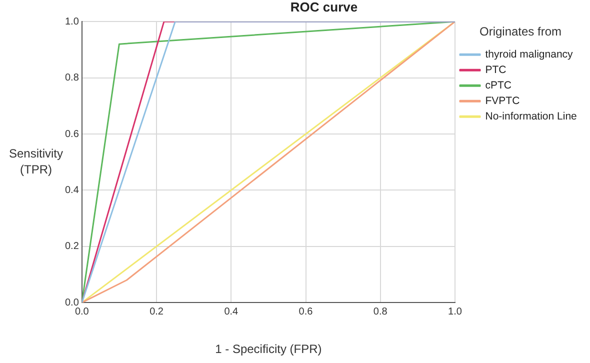  I want to click on x-tick-label: 0.0, so click(82, 312).